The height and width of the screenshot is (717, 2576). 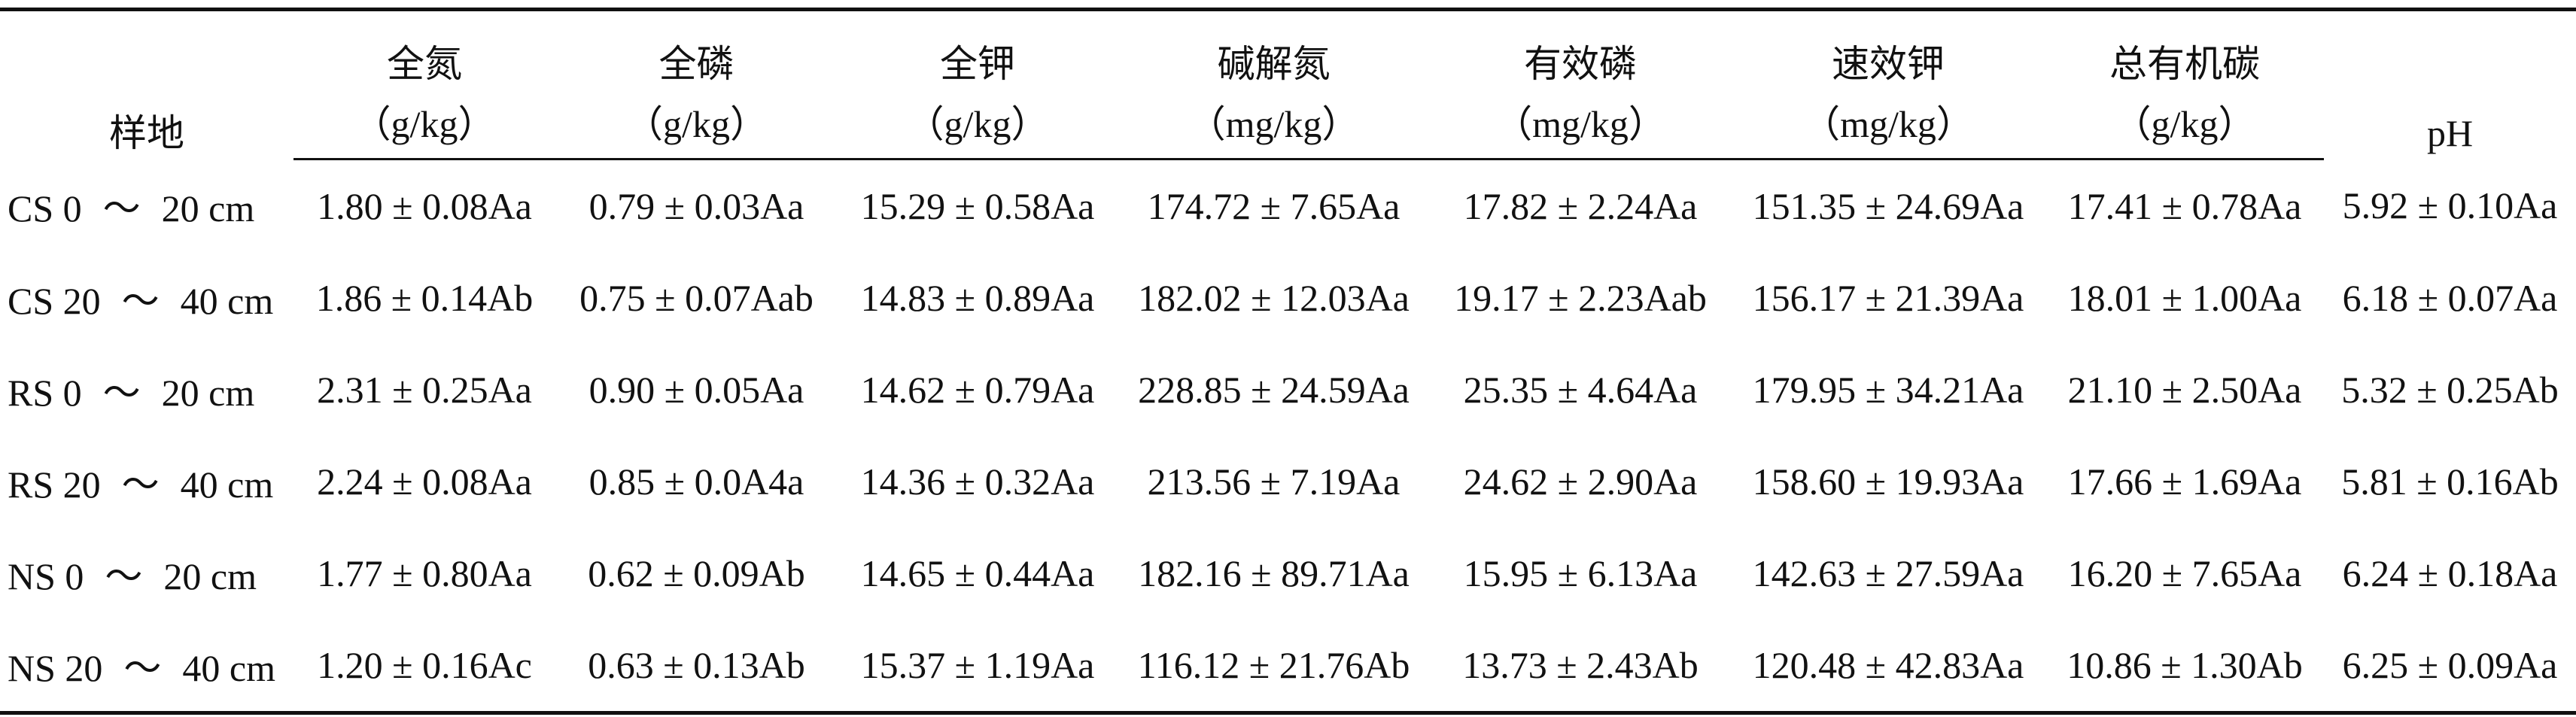 What do you see at coordinates (1580, 573) in the screenshot?
I see `cell-available-p: 15.95 ± 6.13Aa` at bounding box center [1580, 573].